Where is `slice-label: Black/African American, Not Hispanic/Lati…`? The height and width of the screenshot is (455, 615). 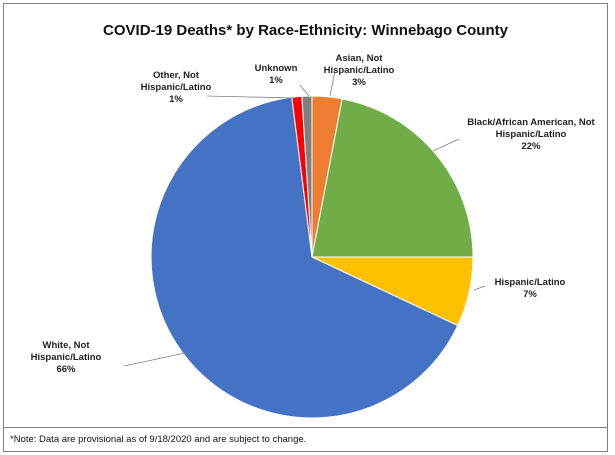 slice-label: Black/African American, Not Hispanic/Lati… is located at coordinates (531, 134).